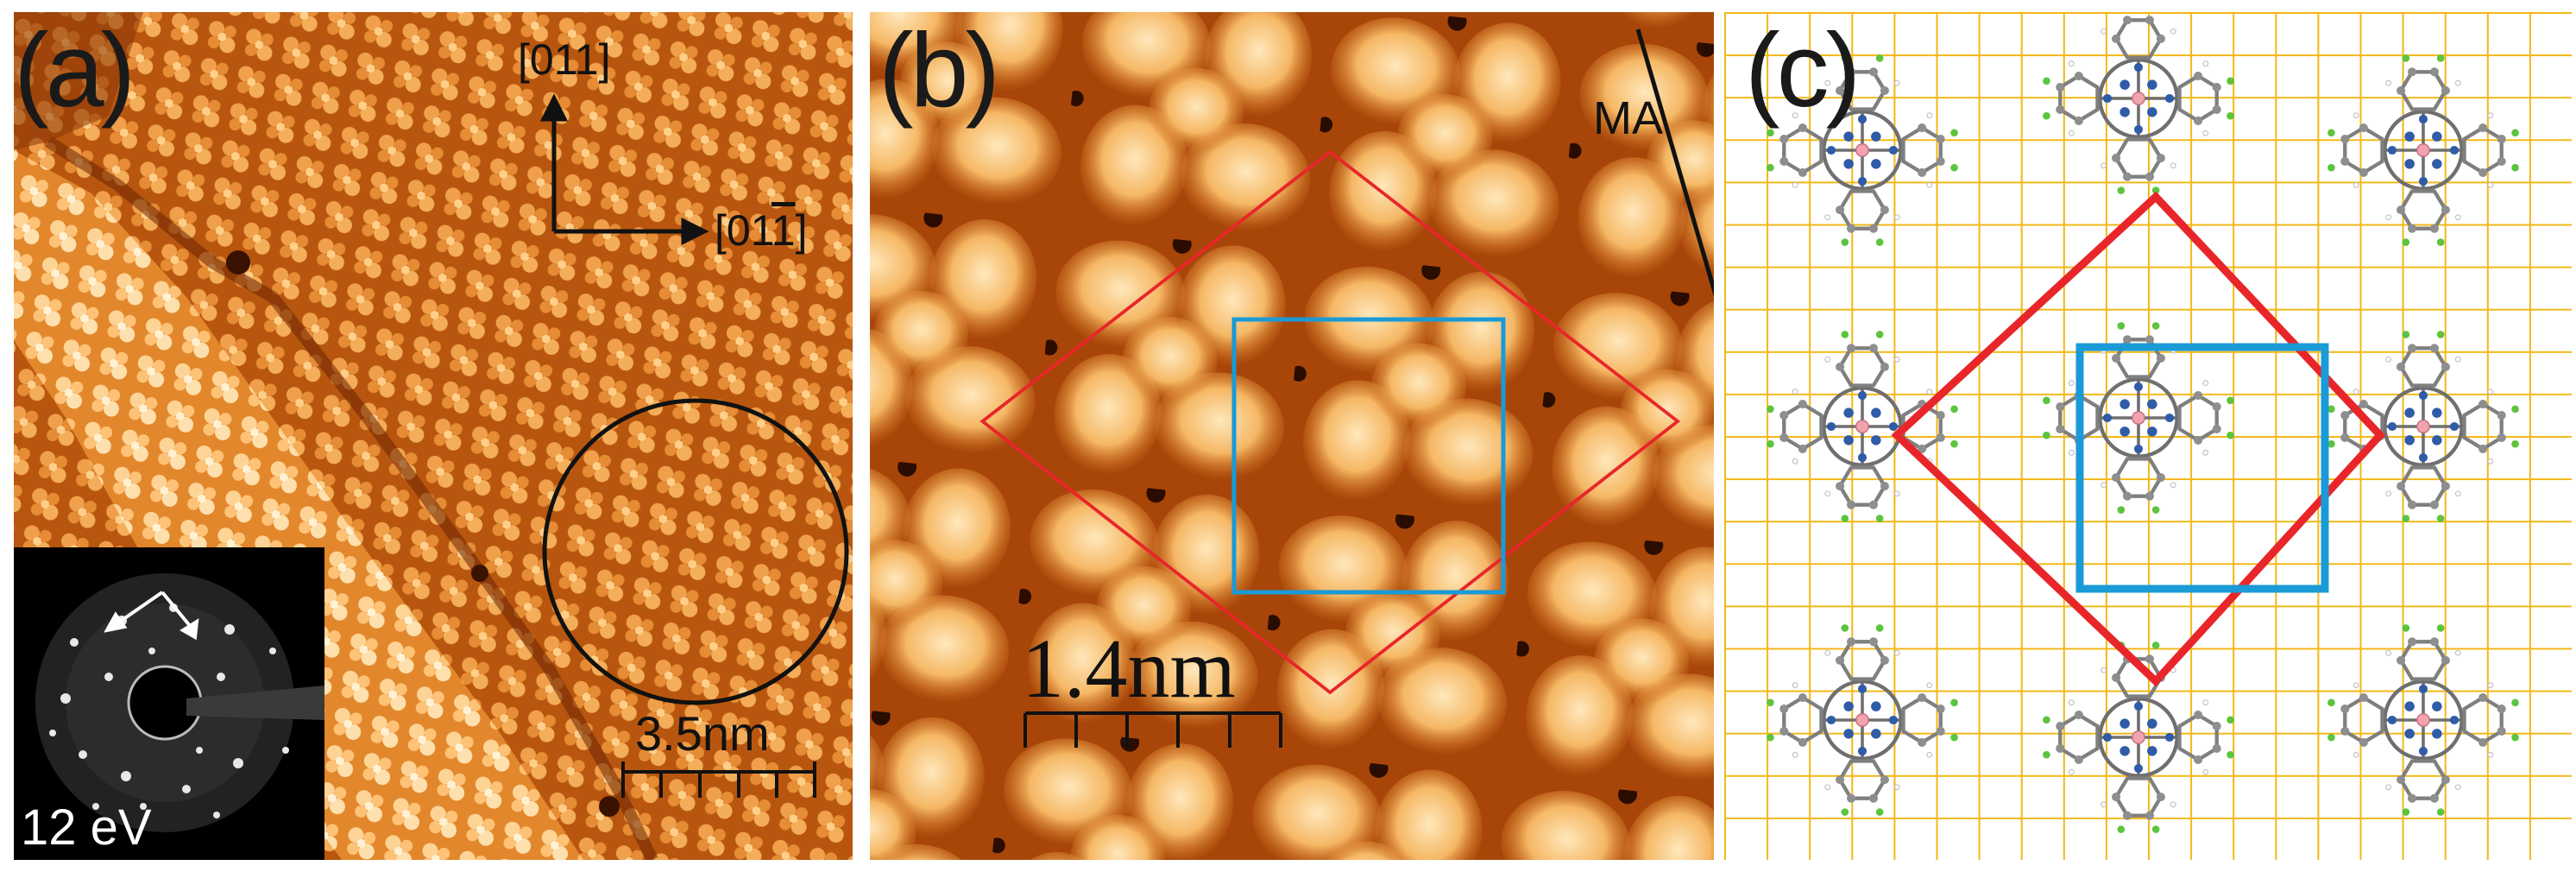 Image resolution: width=2576 pixels, height=872 pixels. I want to click on direction-arrows, so click(624, 170).